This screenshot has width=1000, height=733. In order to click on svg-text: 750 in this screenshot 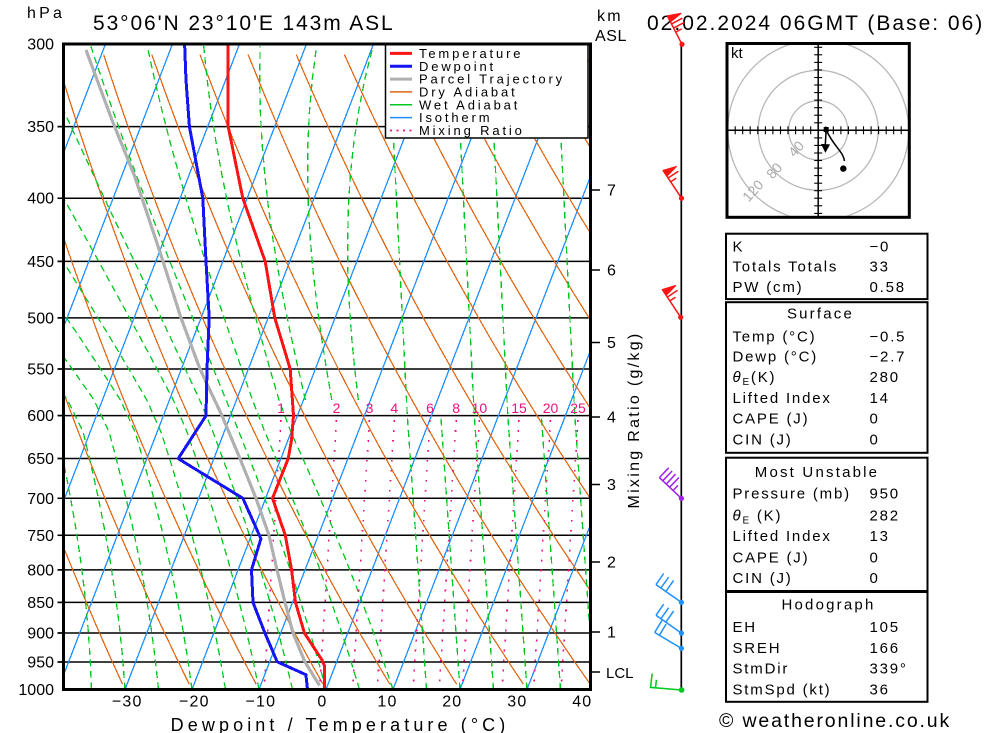, I will do `click(40, 536)`.